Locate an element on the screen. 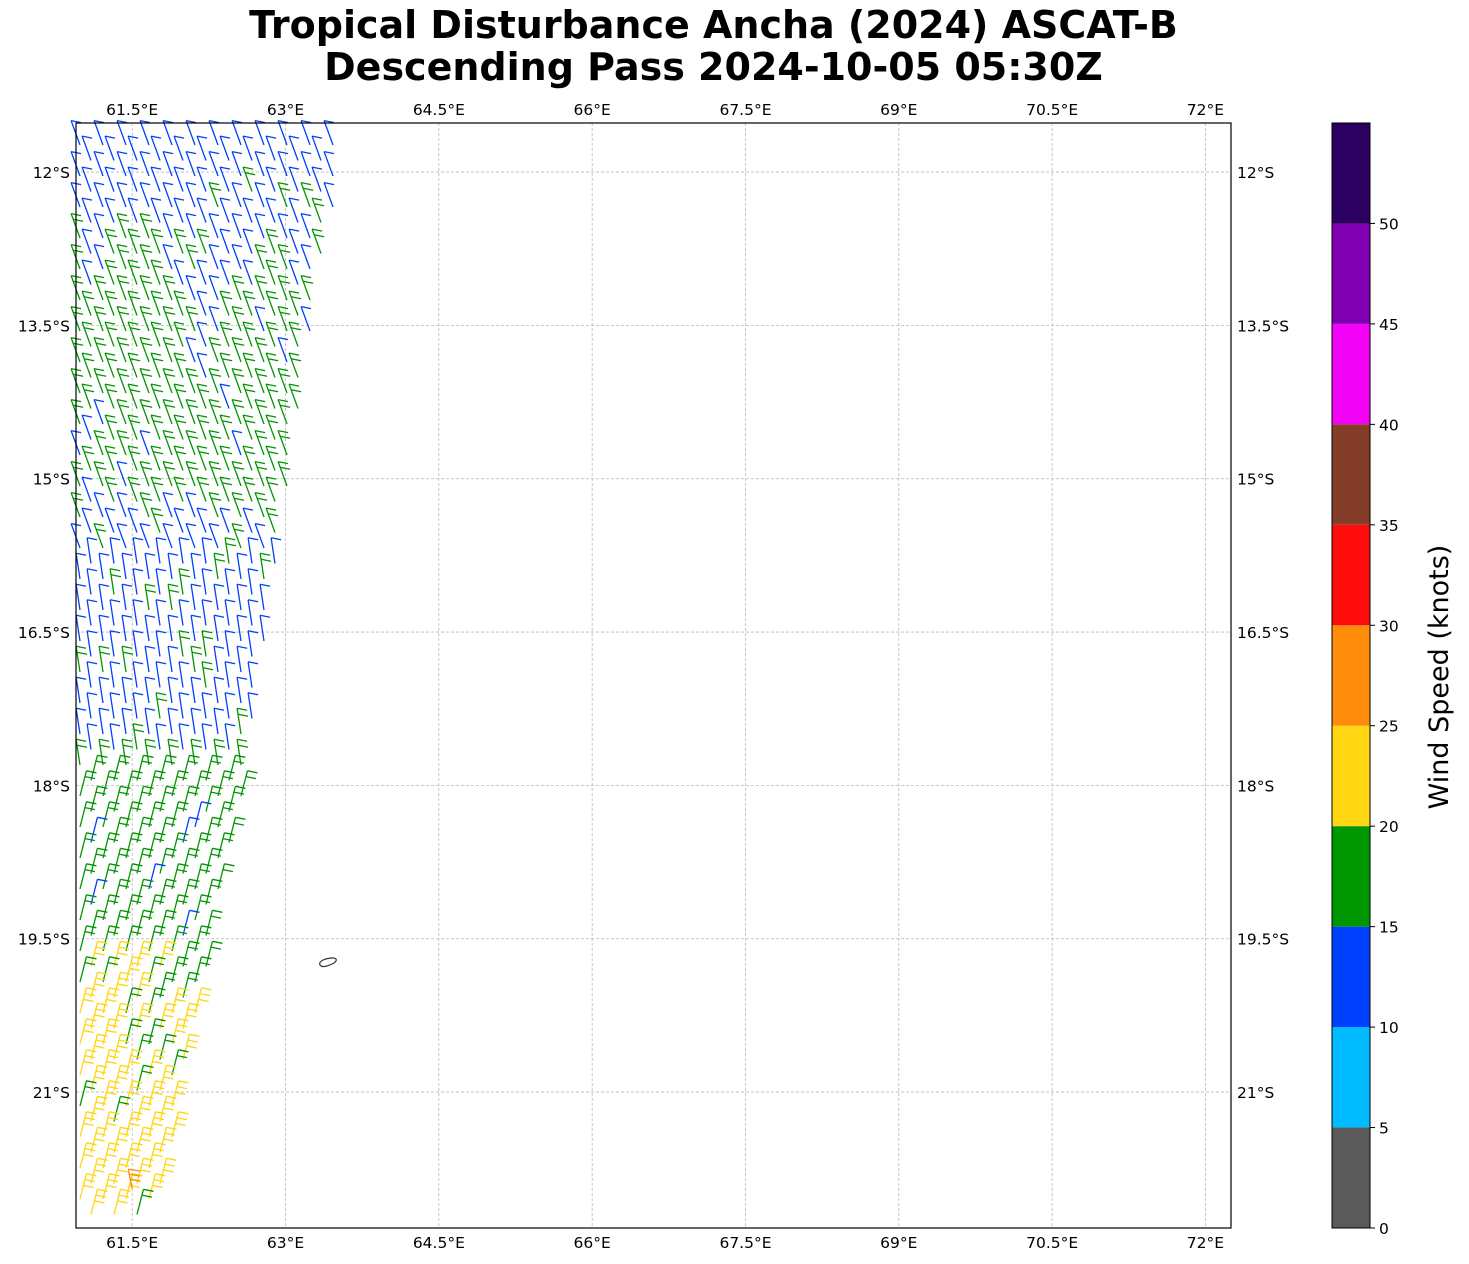 Image resolution: width=1469 pixels, height=1264 pixels. lon-tick-label-top: 69°E is located at coordinates (898, 110).